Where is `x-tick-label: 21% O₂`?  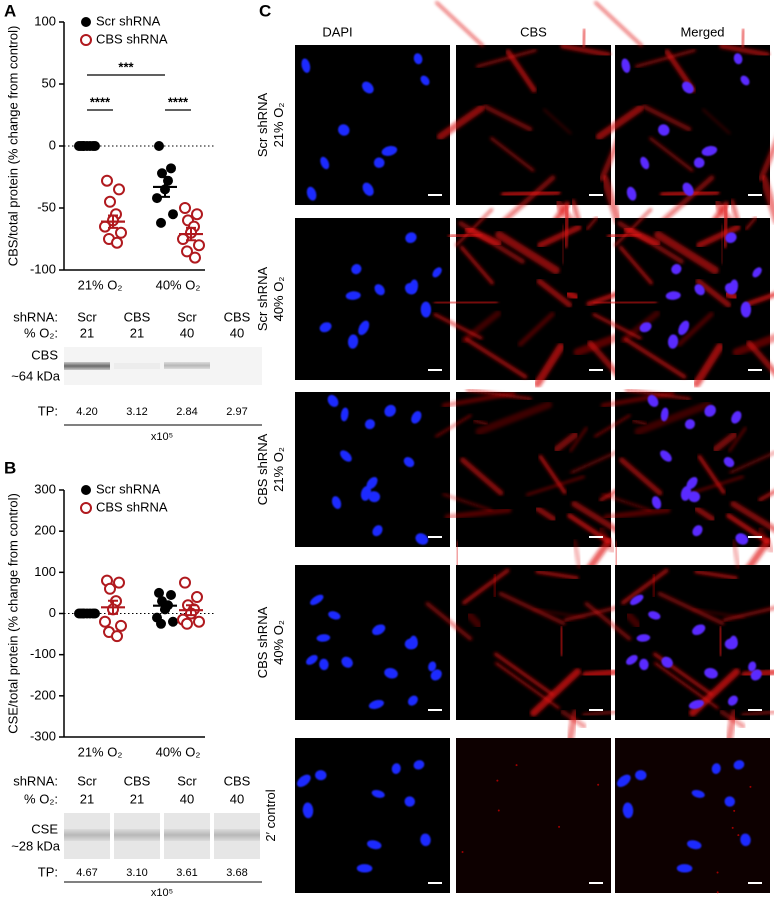
x-tick-label: 21% O₂ is located at coordinates (100, 751).